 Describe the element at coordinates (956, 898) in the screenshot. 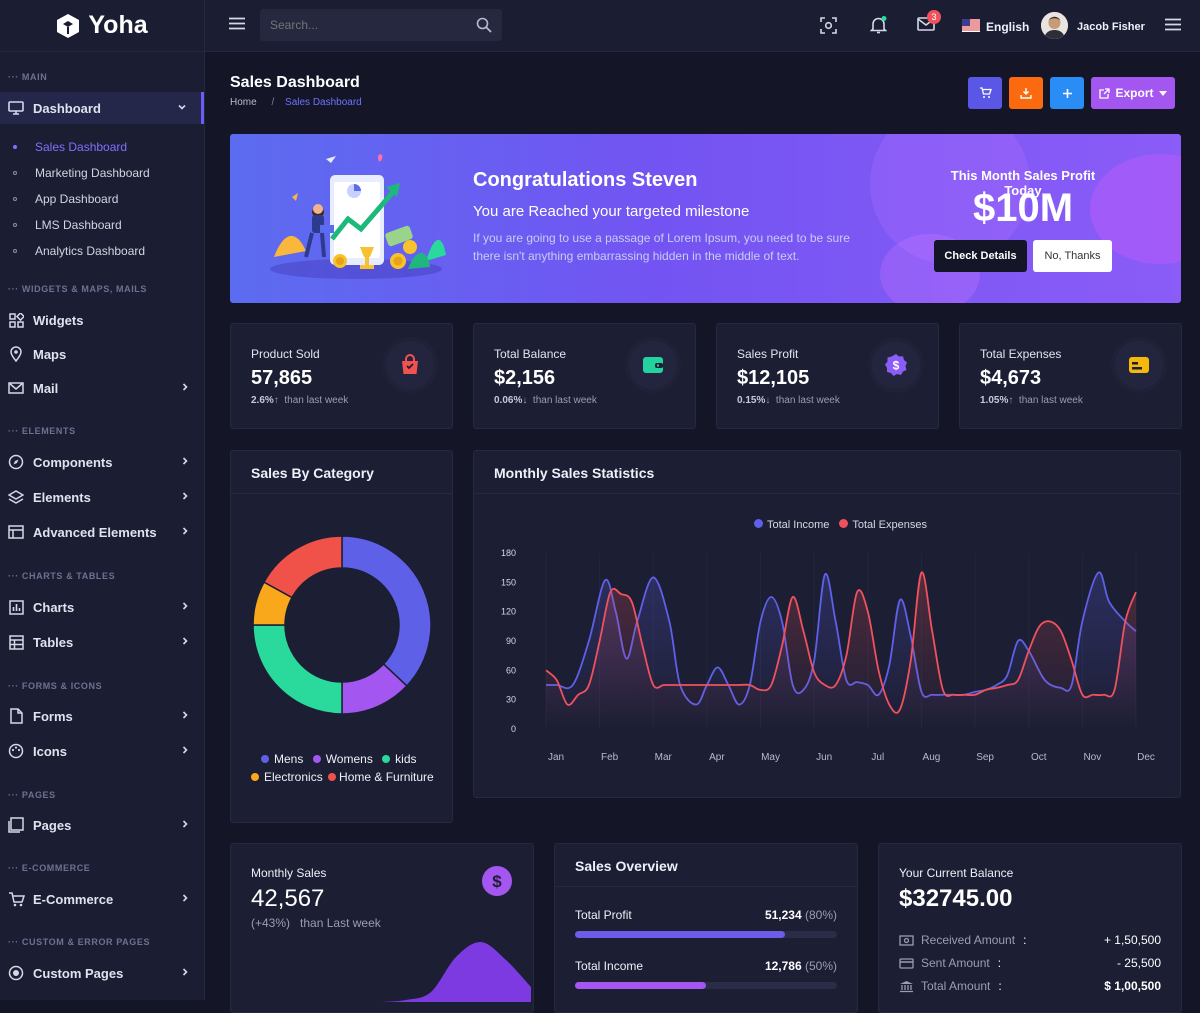

I see `balance-value: $32745.00` at that location.